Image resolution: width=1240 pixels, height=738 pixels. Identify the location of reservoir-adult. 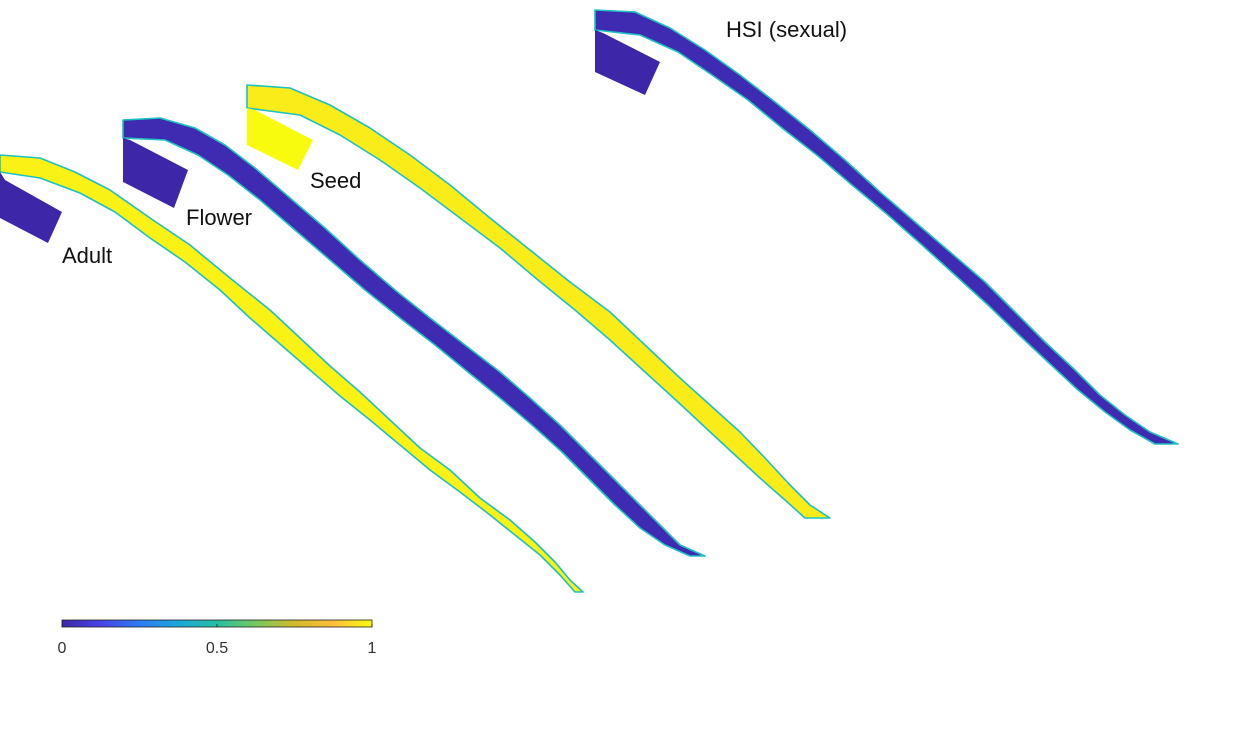
(31, 207).